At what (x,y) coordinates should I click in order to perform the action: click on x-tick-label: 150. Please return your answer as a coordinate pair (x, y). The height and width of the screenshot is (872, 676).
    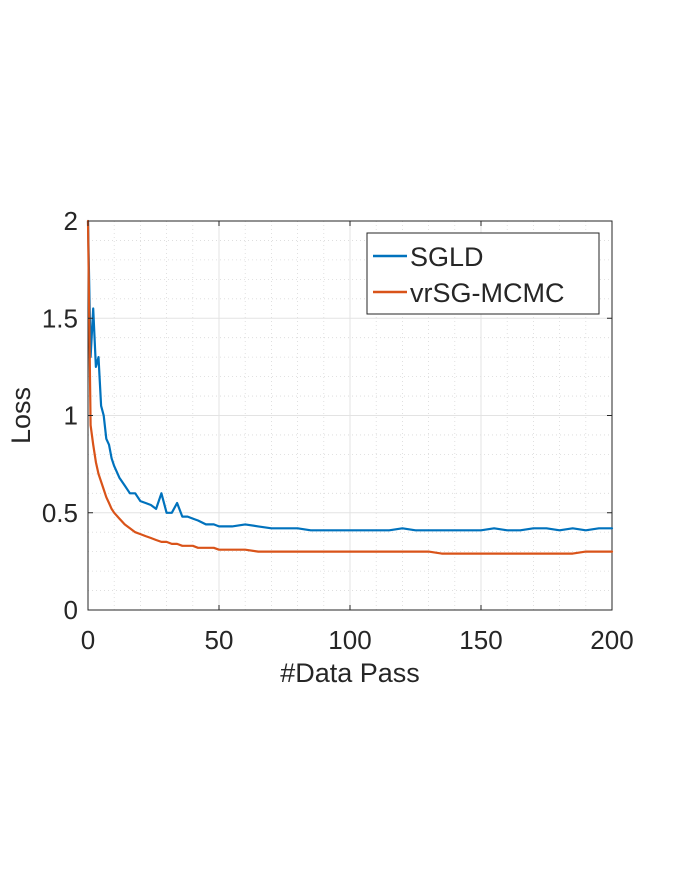
    Looking at the image, I should click on (480, 640).